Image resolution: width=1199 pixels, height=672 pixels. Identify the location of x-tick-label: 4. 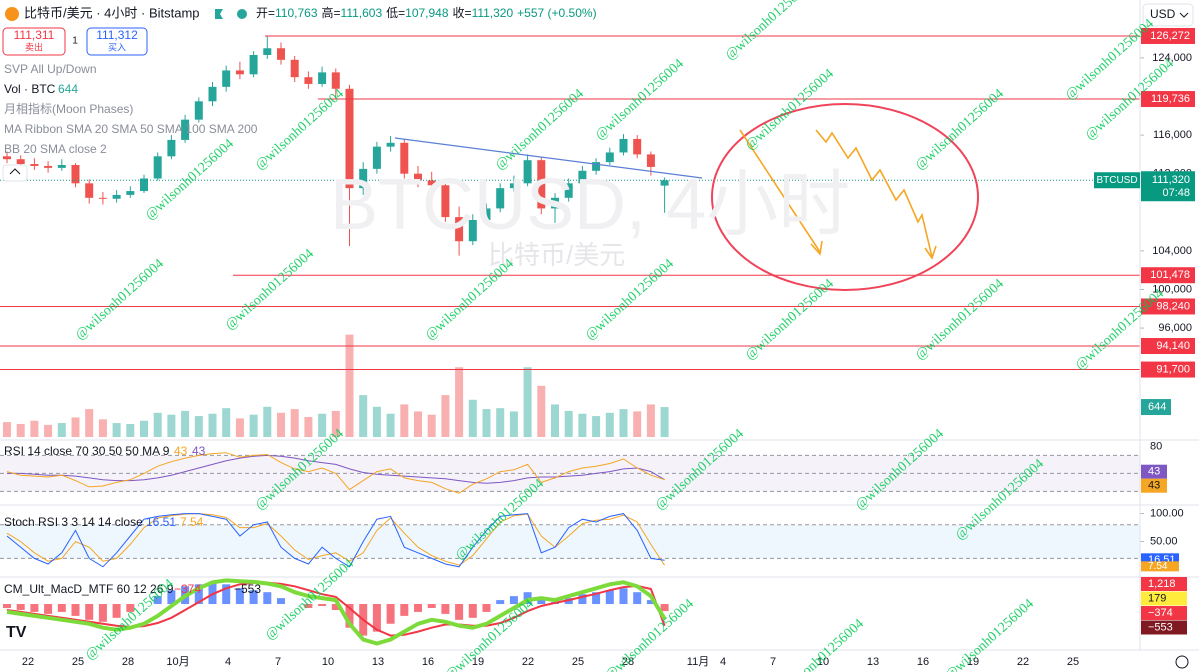
(228, 662).